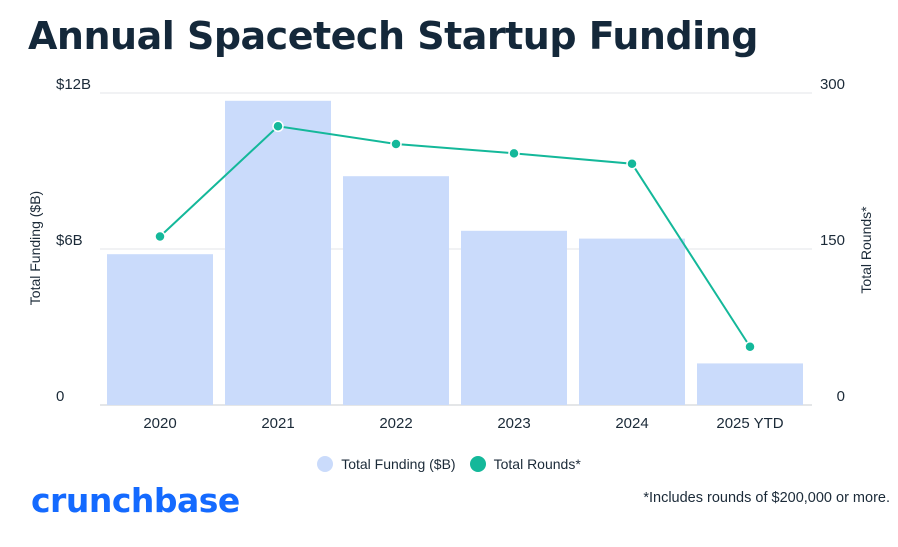 Image resolution: width=898 pixels, height=547 pixels. I want to click on legend-item-funding: Total Funding ($B), so click(386, 464).